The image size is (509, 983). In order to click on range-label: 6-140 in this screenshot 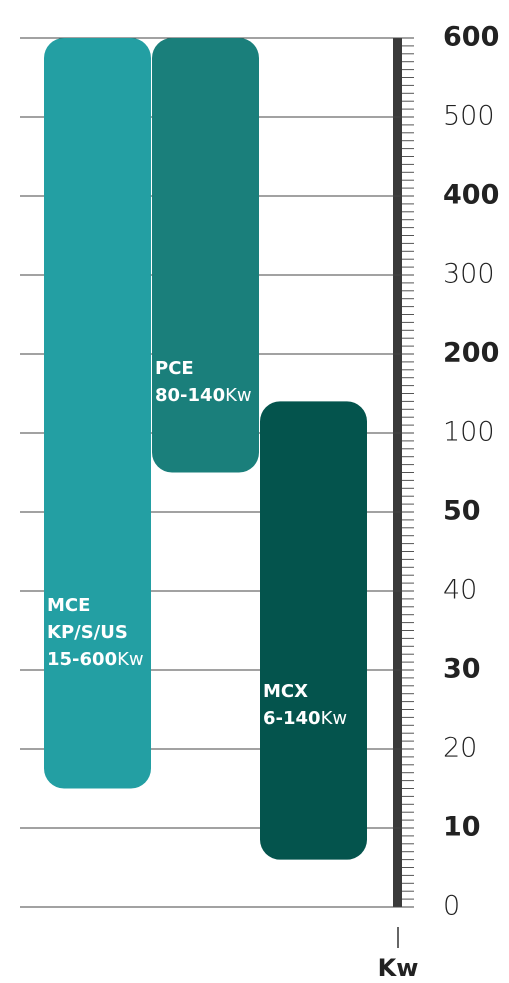, I will do `click(292, 718)`.